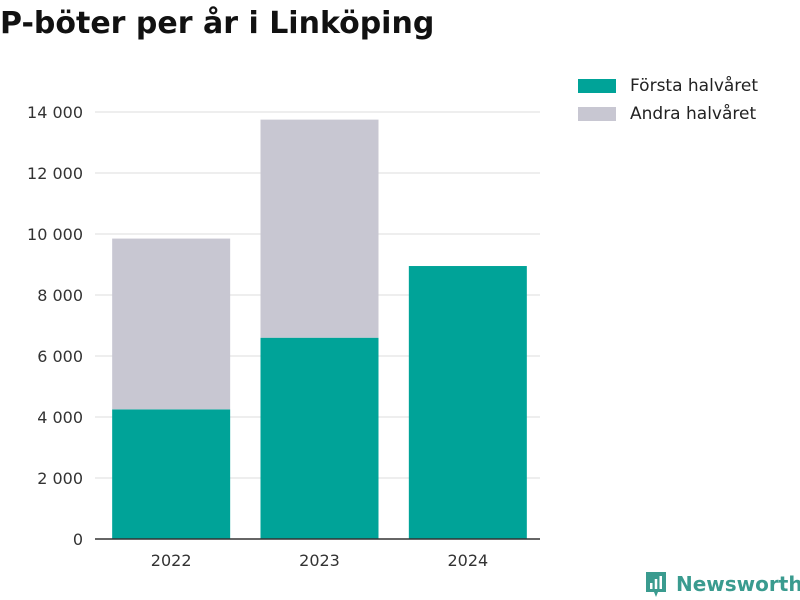 Image resolution: width=800 pixels, height=600 pixels. What do you see at coordinates (171, 324) in the screenshot?
I see `bar-second-half-2022` at bounding box center [171, 324].